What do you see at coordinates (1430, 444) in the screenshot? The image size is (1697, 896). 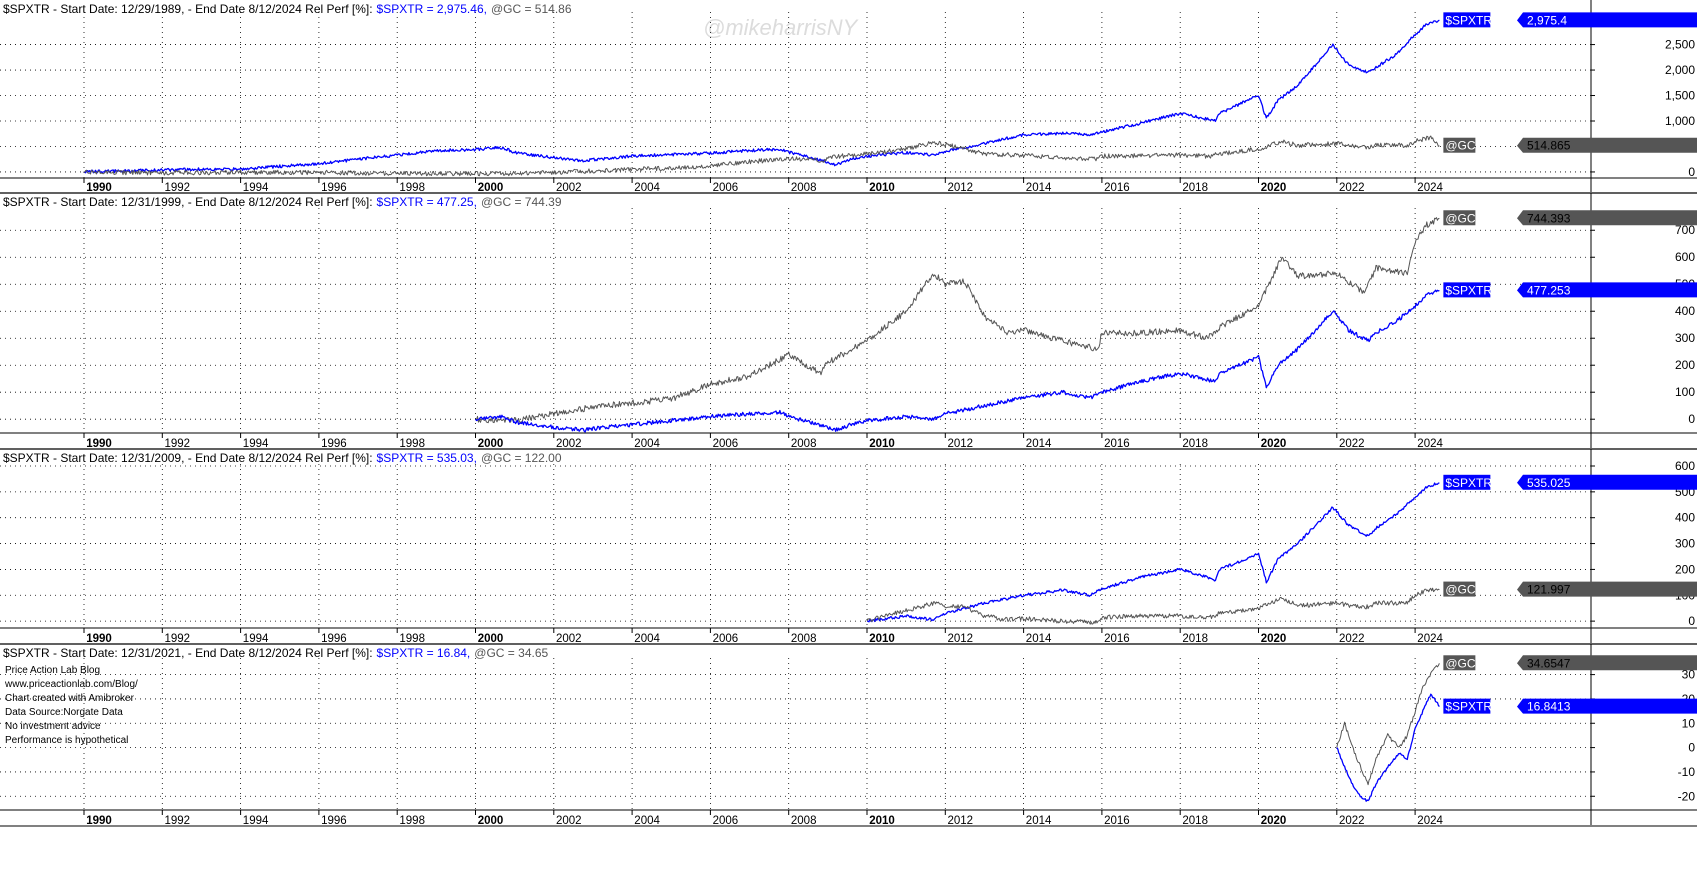 I see `x-tick-label: 2024` at bounding box center [1430, 444].